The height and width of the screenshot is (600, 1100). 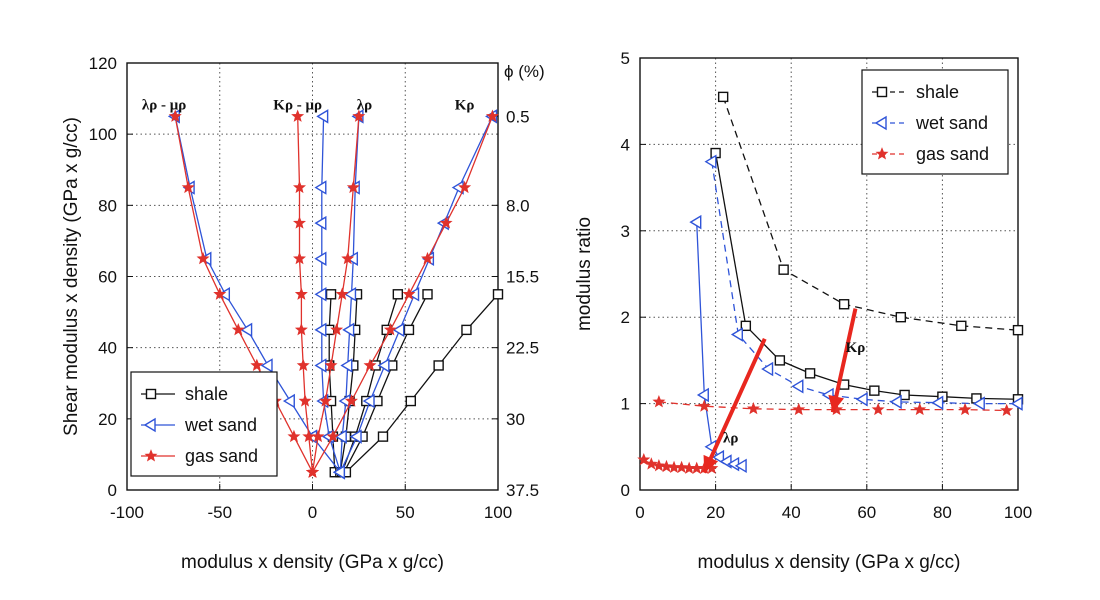 I want to click on series-shale-kρ, so click(x=870, y=213).